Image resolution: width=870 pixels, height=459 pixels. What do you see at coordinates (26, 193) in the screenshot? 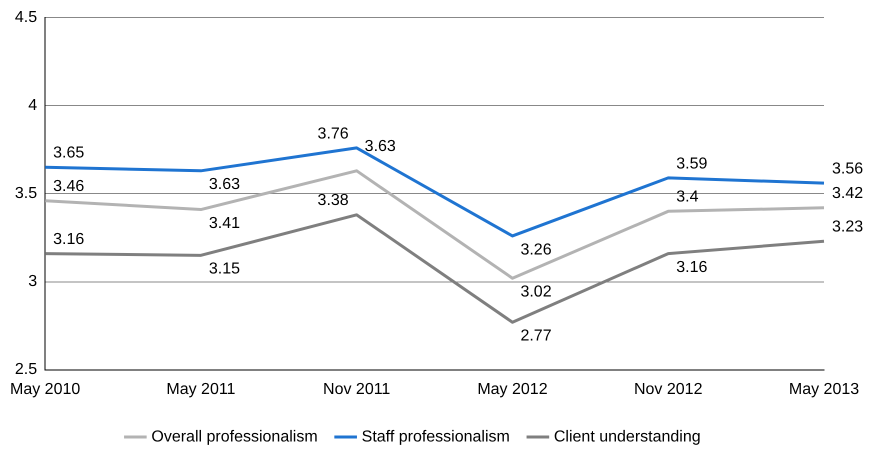
I see `y-tick-label: 3.5` at bounding box center [26, 193].